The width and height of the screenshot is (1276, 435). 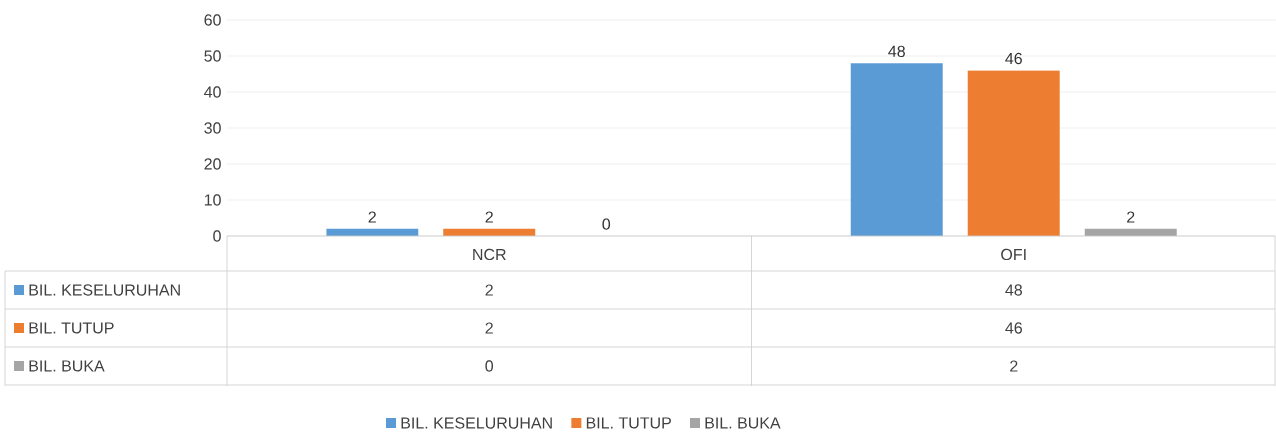 What do you see at coordinates (489, 254) in the screenshot?
I see `x-tick-label: NCR` at bounding box center [489, 254].